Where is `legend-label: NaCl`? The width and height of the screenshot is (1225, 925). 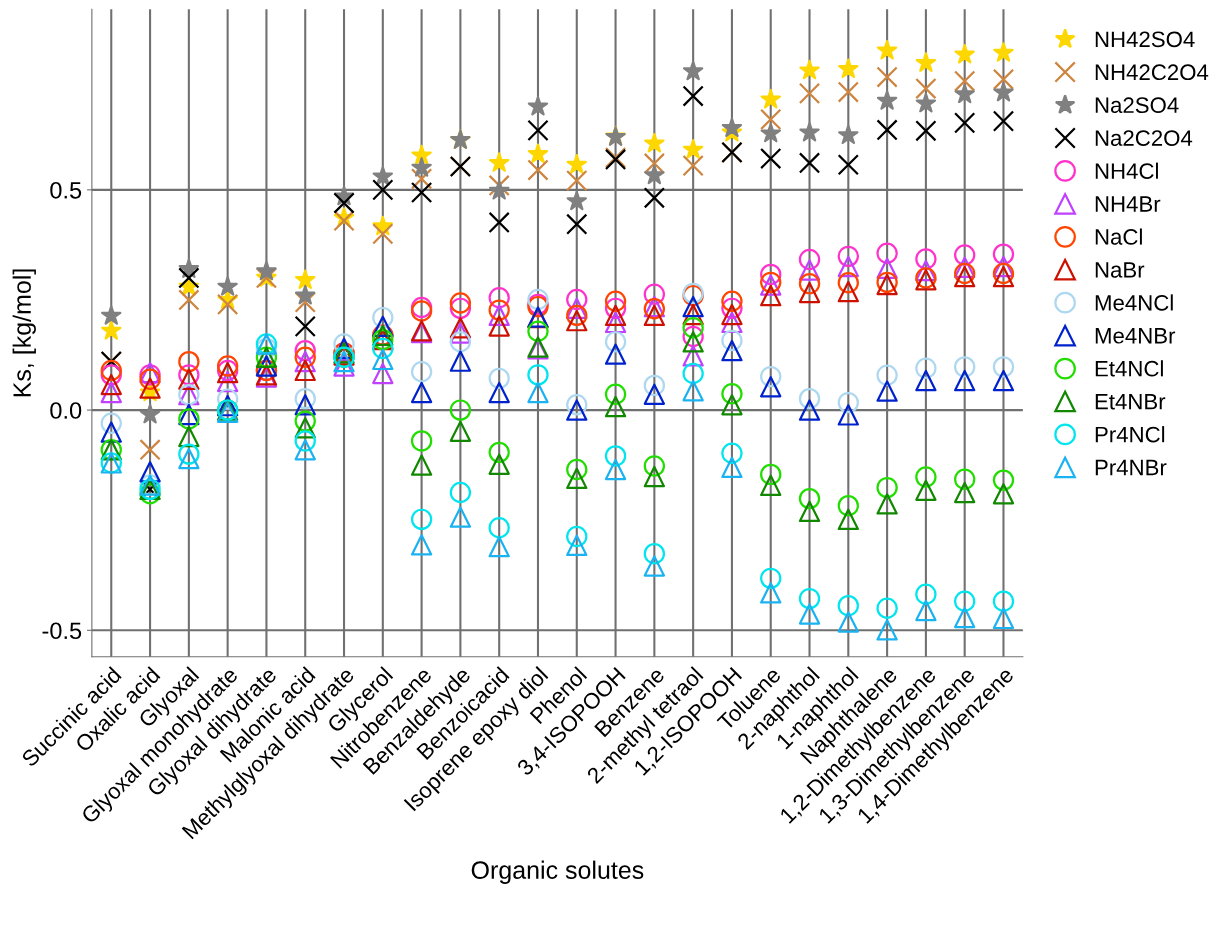
legend-label: NaCl is located at coordinates (1118, 236).